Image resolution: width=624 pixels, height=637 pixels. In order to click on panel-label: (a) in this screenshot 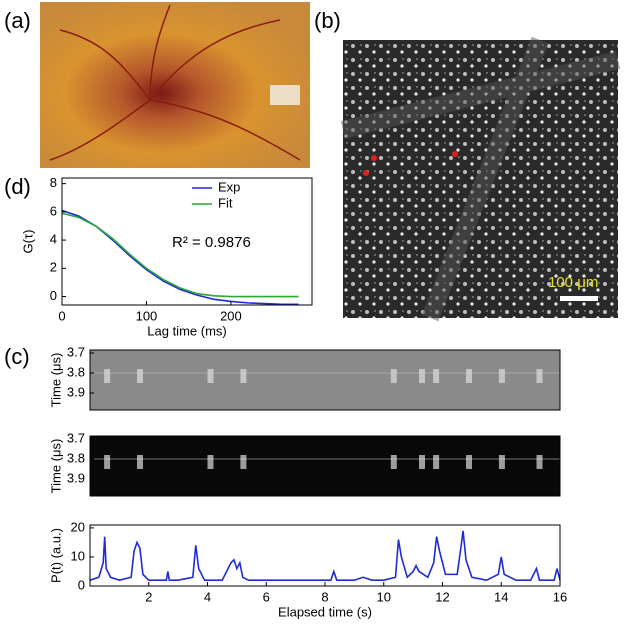, I will do `click(17, 20)`.